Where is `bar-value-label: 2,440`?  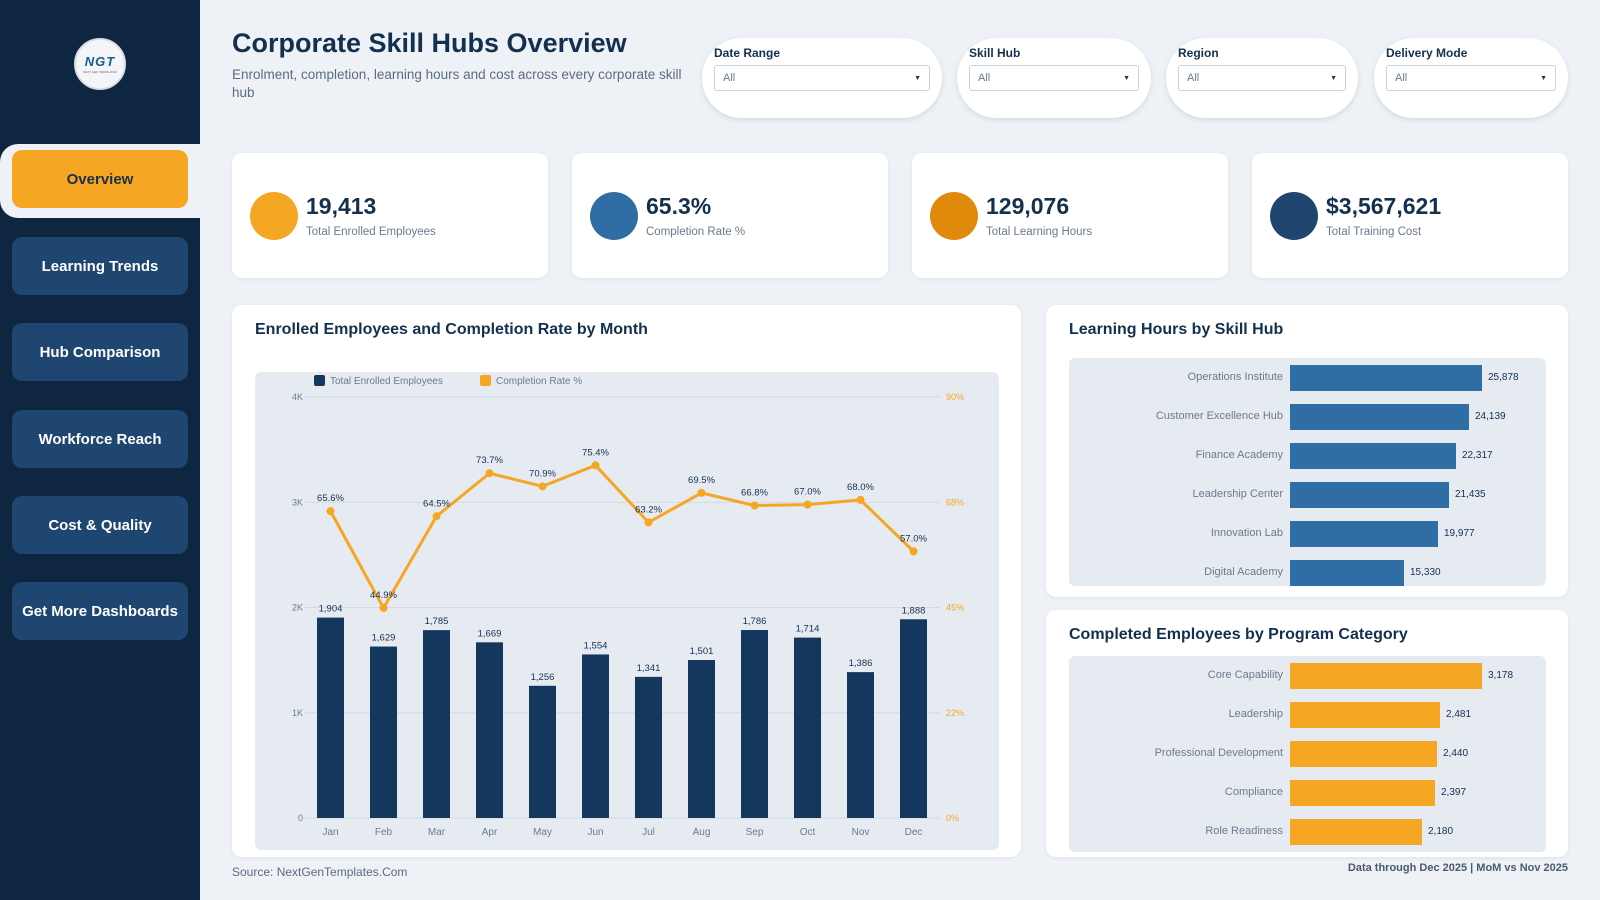 bar-value-label: 2,440 is located at coordinates (1456, 753).